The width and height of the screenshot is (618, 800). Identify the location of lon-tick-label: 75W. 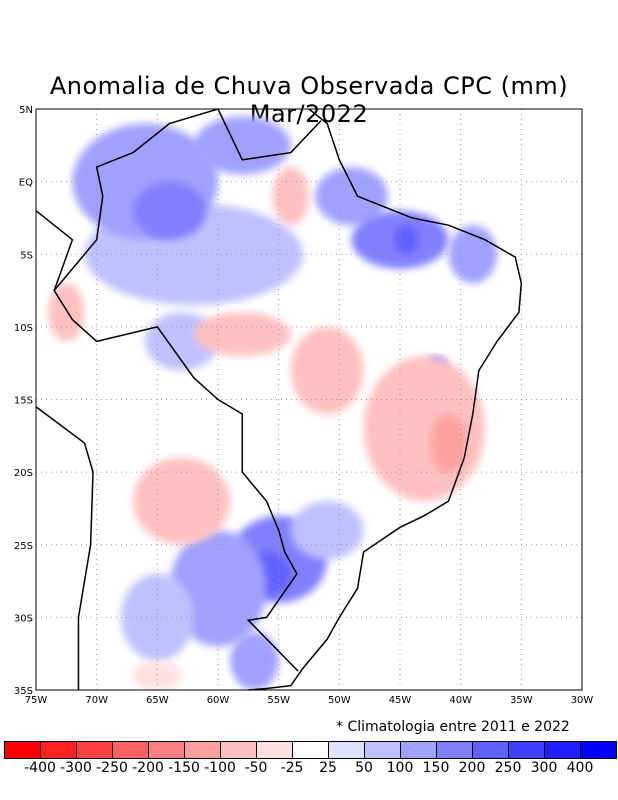
(36, 700).